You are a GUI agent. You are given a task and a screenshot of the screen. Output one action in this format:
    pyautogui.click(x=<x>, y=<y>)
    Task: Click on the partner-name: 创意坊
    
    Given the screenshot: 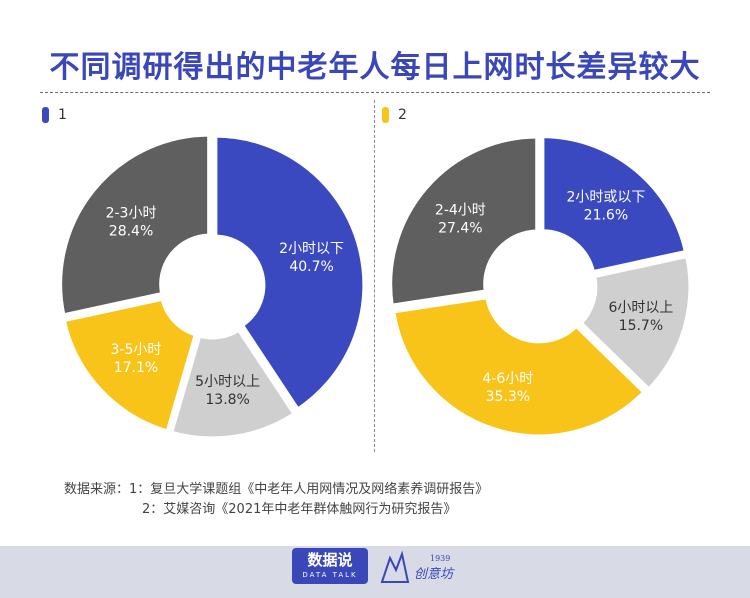 What is the action you would take?
    pyautogui.click(x=434, y=574)
    